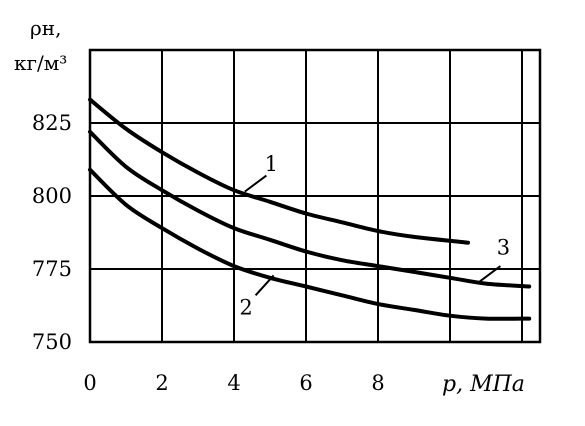  I want to click on x-axis-label: p, МПа, so click(483, 384).